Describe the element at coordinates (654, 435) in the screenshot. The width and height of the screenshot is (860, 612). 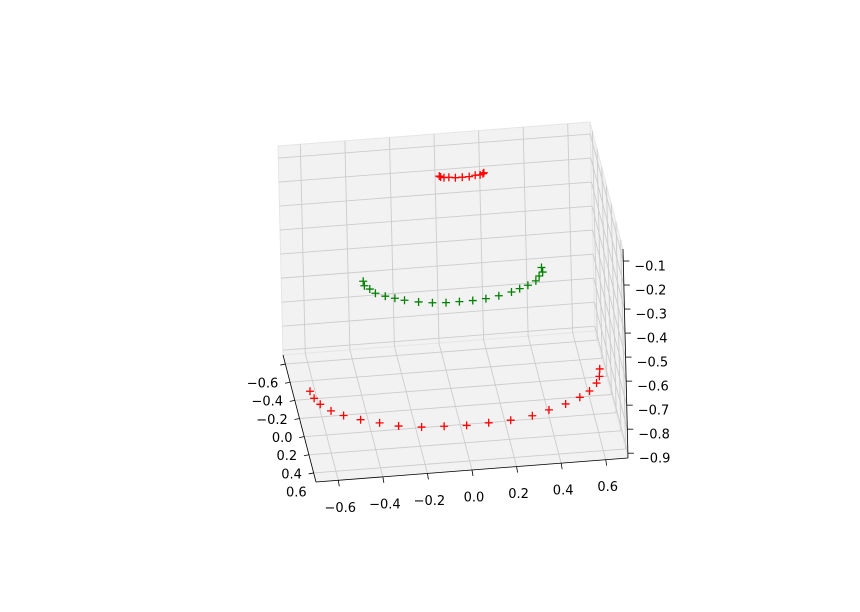
I see `z-tick-label: −0.8` at that location.